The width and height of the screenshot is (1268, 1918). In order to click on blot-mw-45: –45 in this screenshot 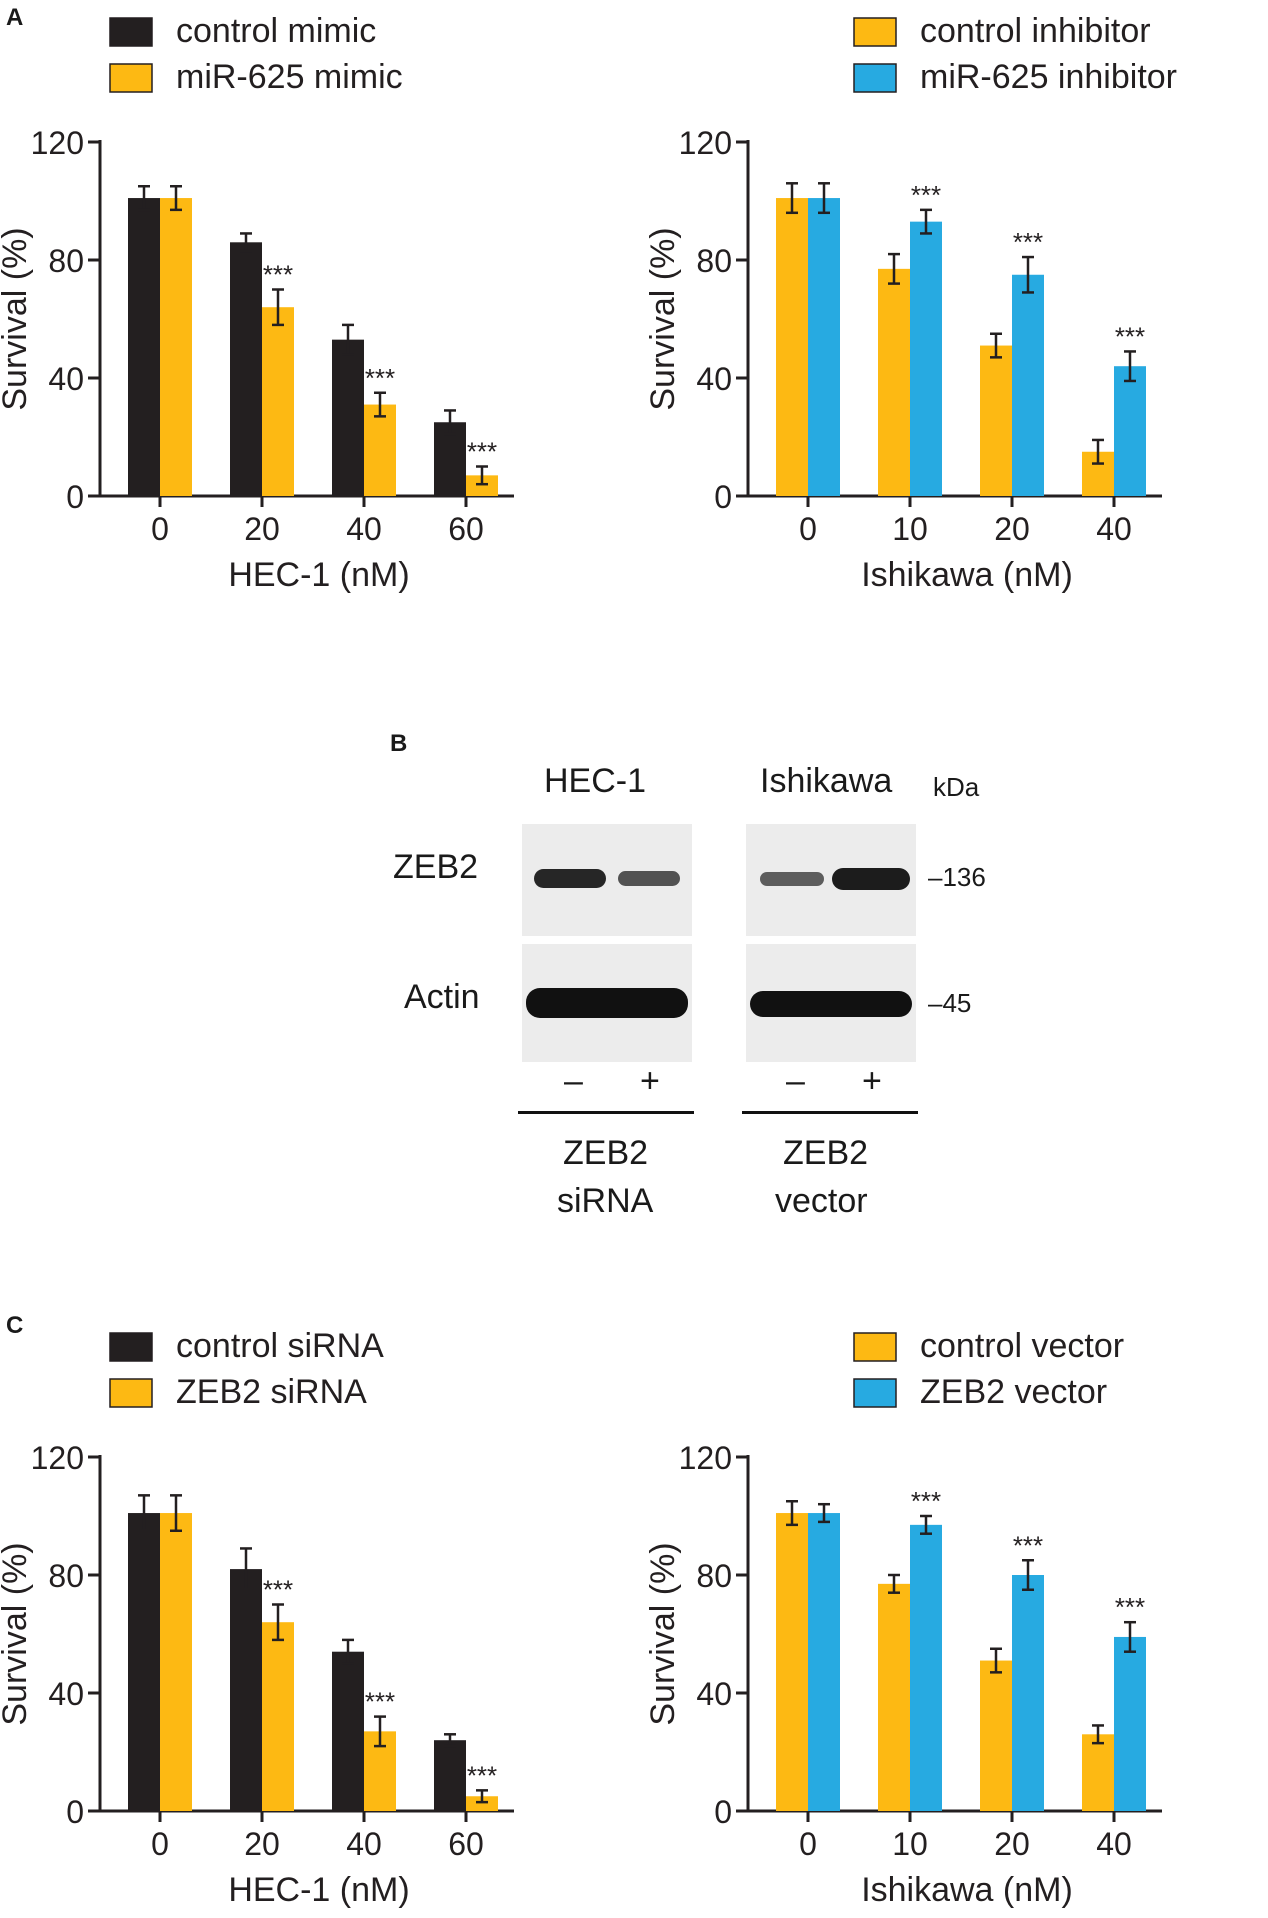, I will do `click(950, 1003)`.